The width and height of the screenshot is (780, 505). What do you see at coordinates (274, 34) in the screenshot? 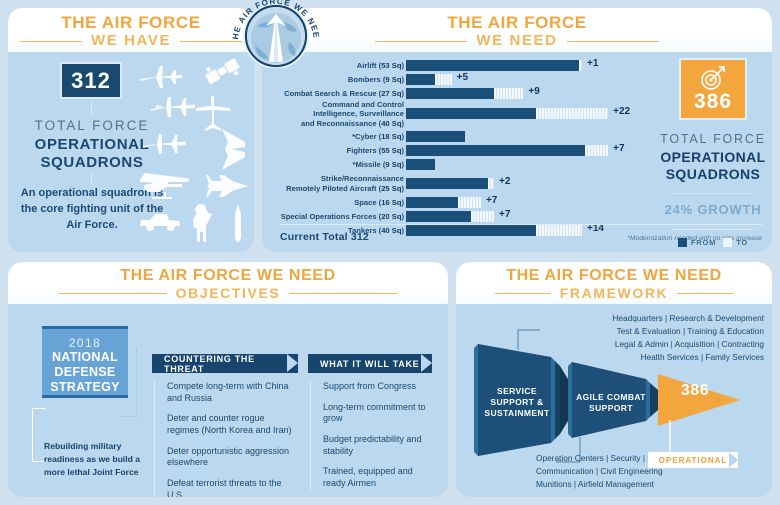
I see `air-force-we-need-seal: THE AIR FORCE WE NEED` at bounding box center [274, 34].